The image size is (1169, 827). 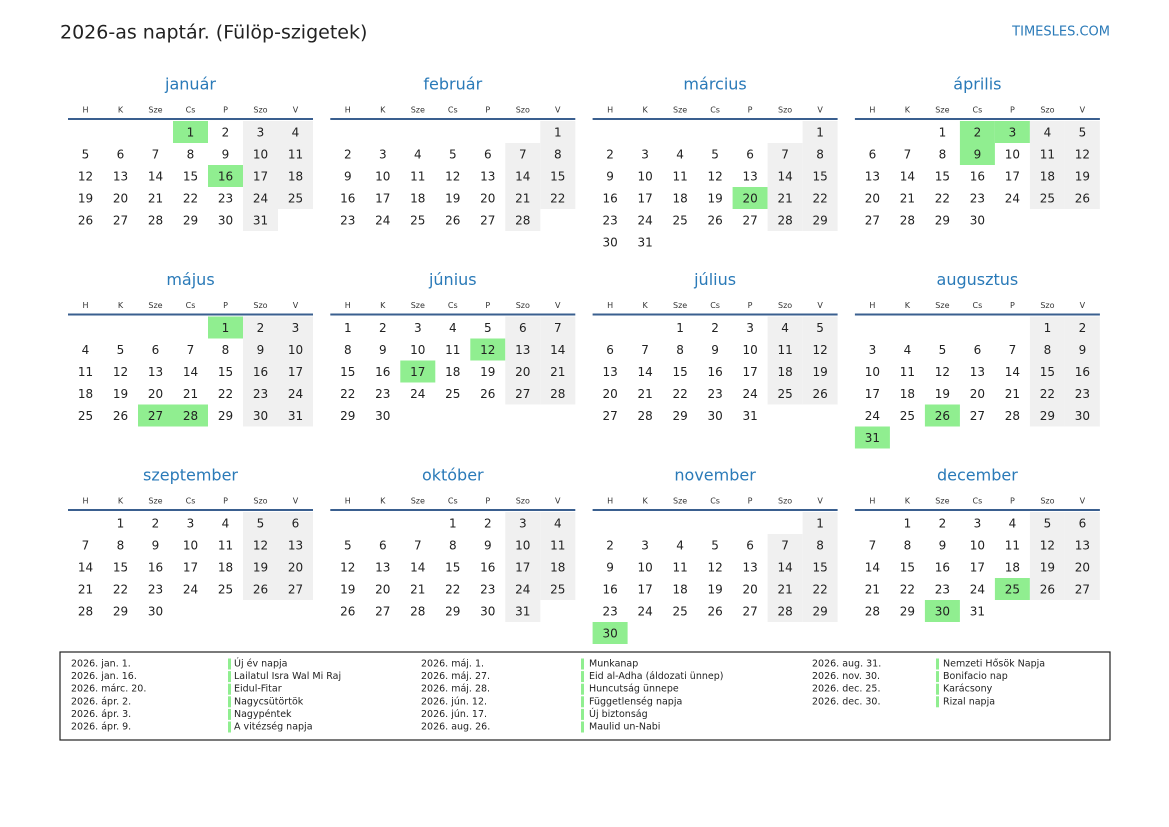 What do you see at coordinates (190, 475) in the screenshot?
I see `month-name: szeptember` at bounding box center [190, 475].